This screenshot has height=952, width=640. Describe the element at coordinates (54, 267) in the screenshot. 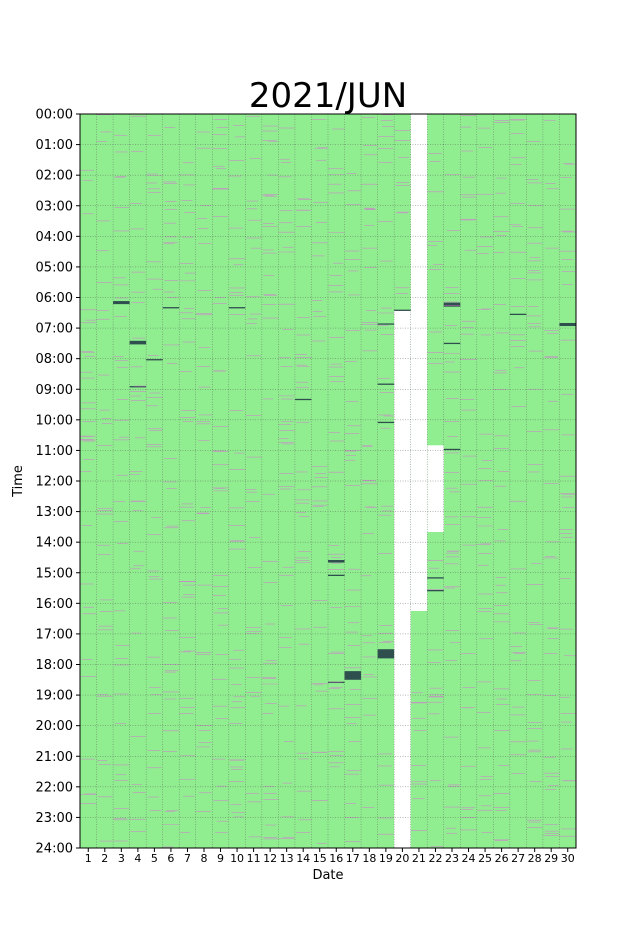

I see `y-tick-label: 05:00` at that location.